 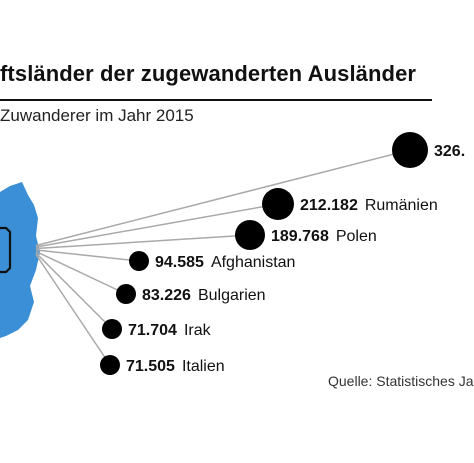 I want to click on data-label-value: 212.182, so click(x=329, y=205).